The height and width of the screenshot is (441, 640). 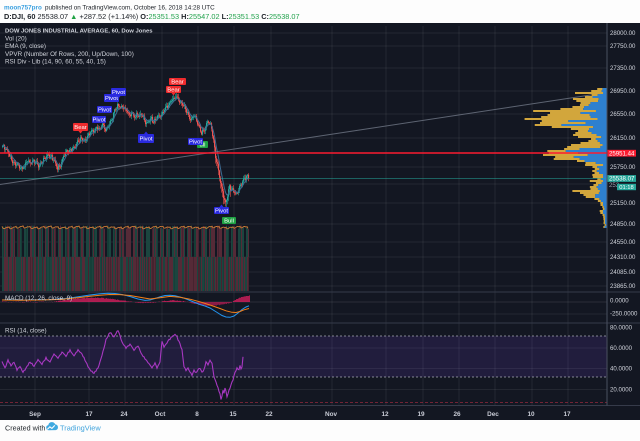 What do you see at coordinates (623, 286) in the screenshot?
I see `svg-text: 23865.00` at bounding box center [623, 286].